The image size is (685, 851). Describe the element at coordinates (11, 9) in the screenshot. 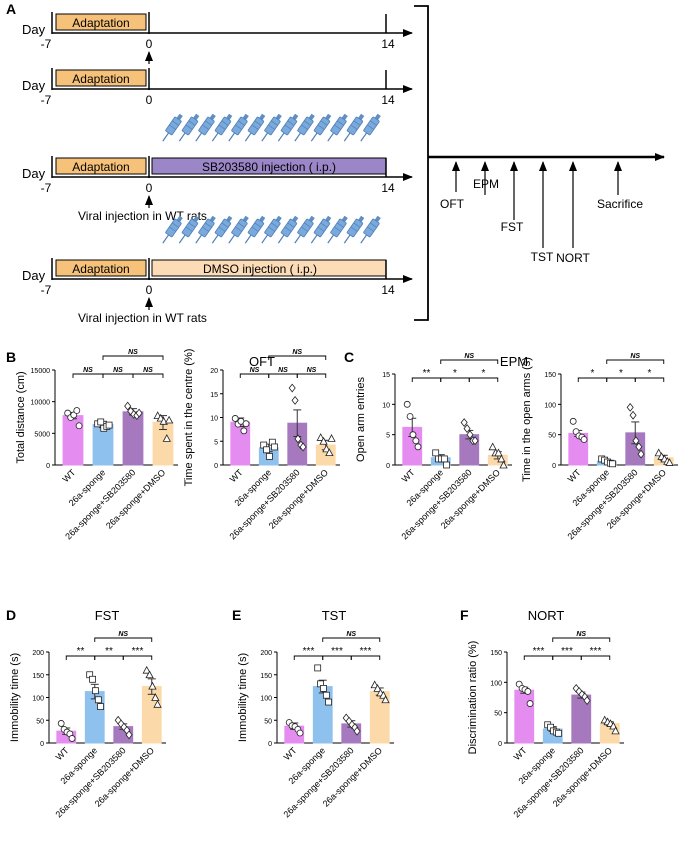

I see `panel-letter-a: A` at that location.